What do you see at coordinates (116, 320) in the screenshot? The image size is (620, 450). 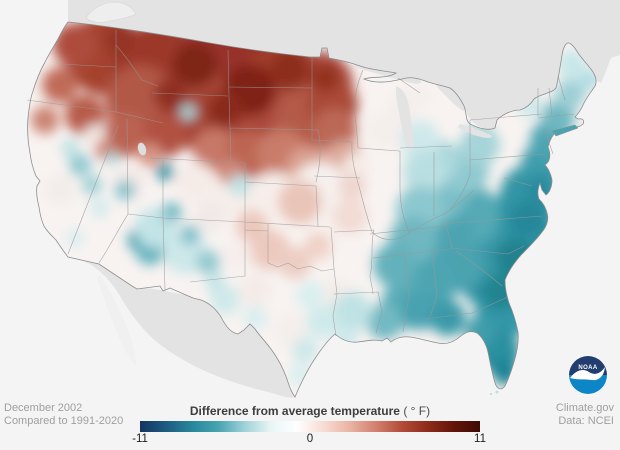 I see `gulf-of-california` at bounding box center [116, 320].